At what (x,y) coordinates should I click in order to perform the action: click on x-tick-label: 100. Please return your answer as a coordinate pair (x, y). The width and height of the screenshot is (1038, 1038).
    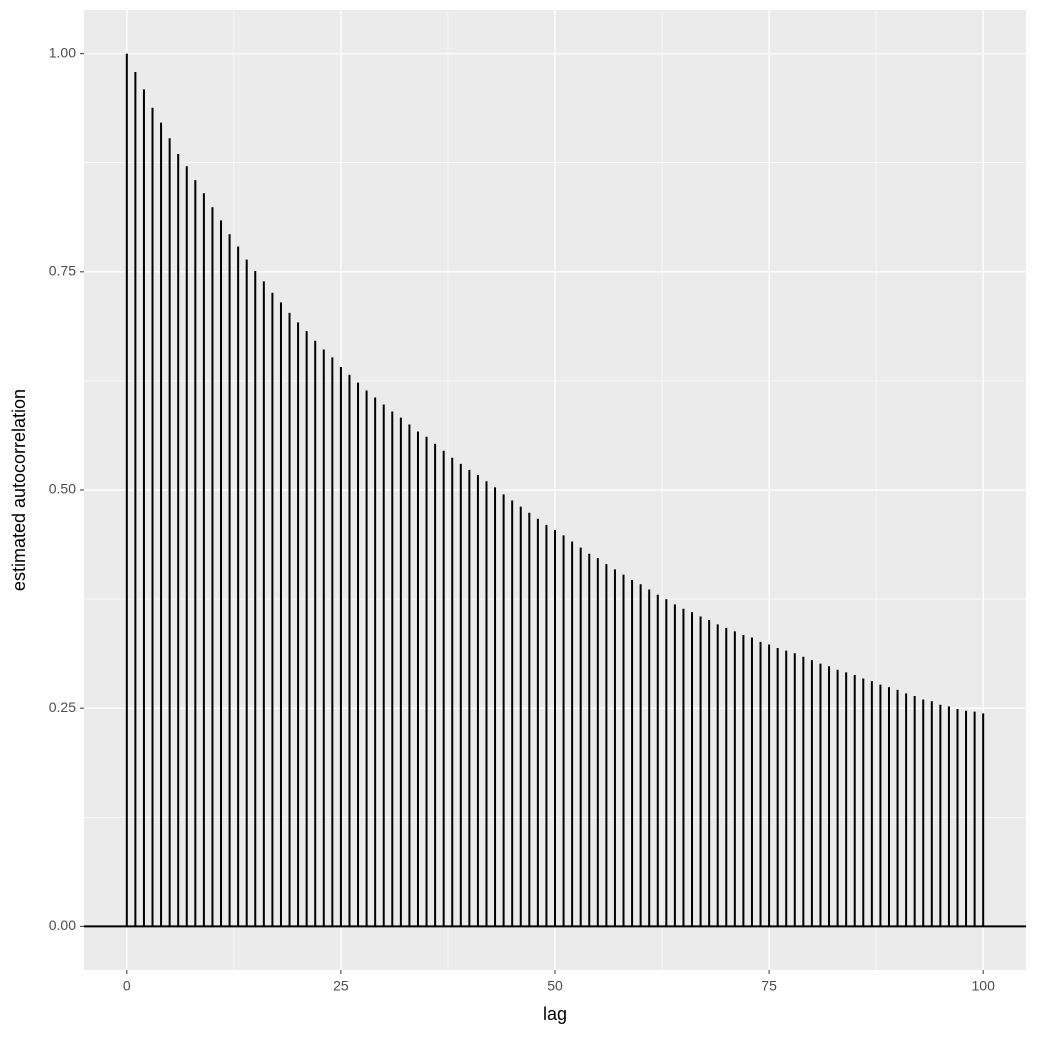
    Looking at the image, I should click on (984, 986).